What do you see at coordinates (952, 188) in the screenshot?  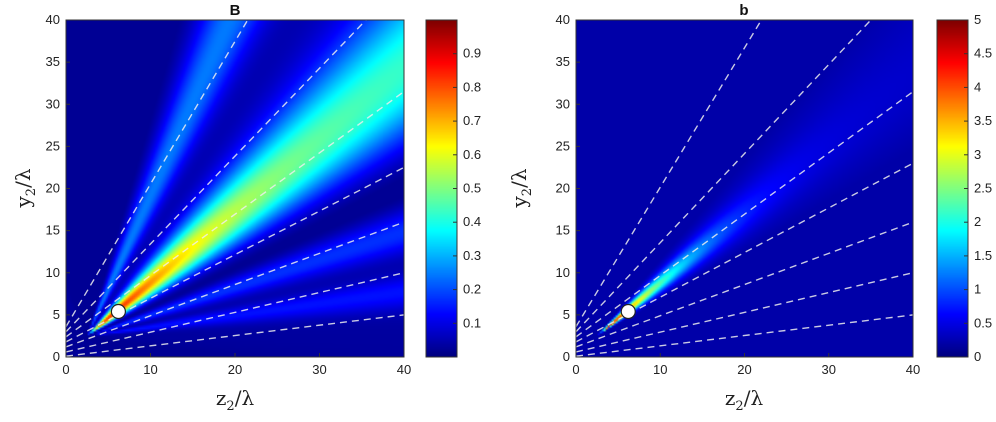 I see `colorbar-gradient-b` at bounding box center [952, 188].